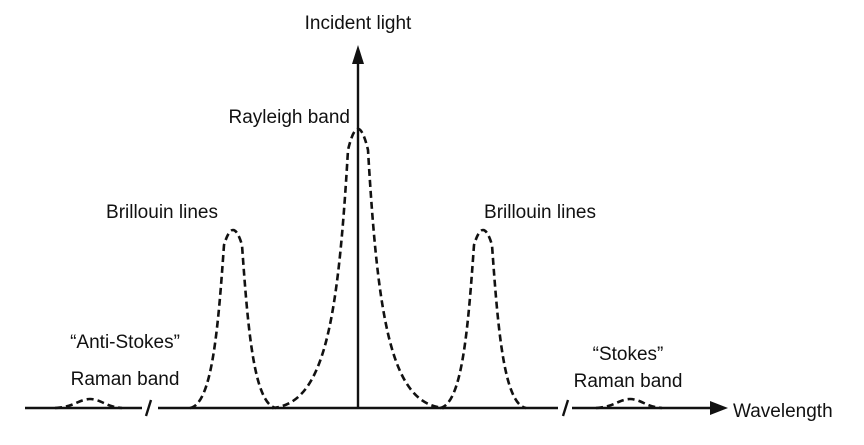 The width and height of the screenshot is (864, 445). Describe the element at coordinates (719, 408) in the screenshot. I see `wavelength-arrowhead` at that location.